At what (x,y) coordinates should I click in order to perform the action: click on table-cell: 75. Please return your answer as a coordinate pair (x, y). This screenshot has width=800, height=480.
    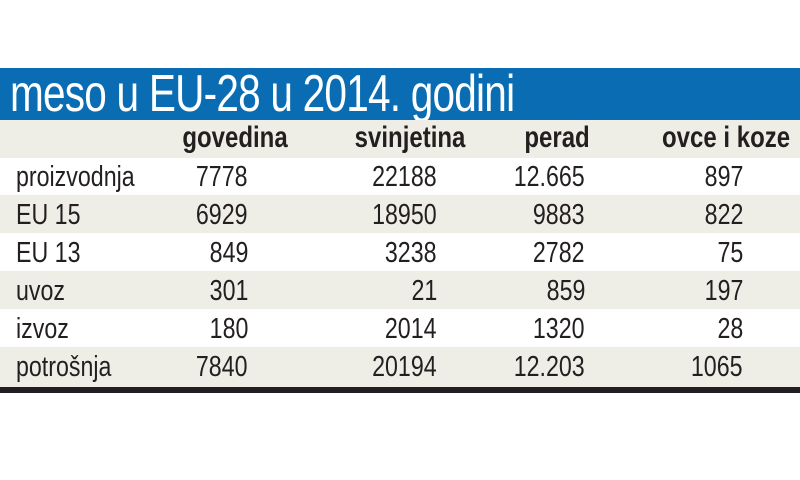
    Looking at the image, I should click on (730, 253).